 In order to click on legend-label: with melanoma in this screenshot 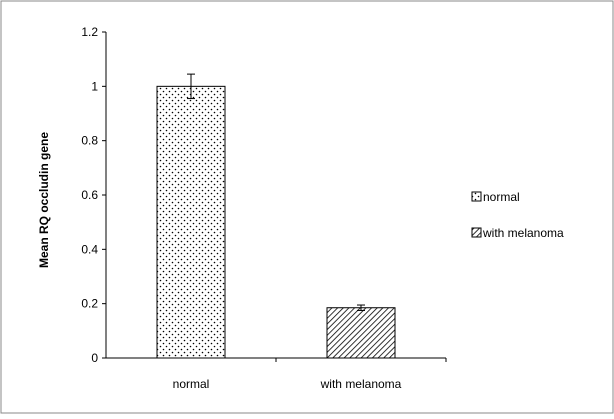, I will do `click(523, 233)`.